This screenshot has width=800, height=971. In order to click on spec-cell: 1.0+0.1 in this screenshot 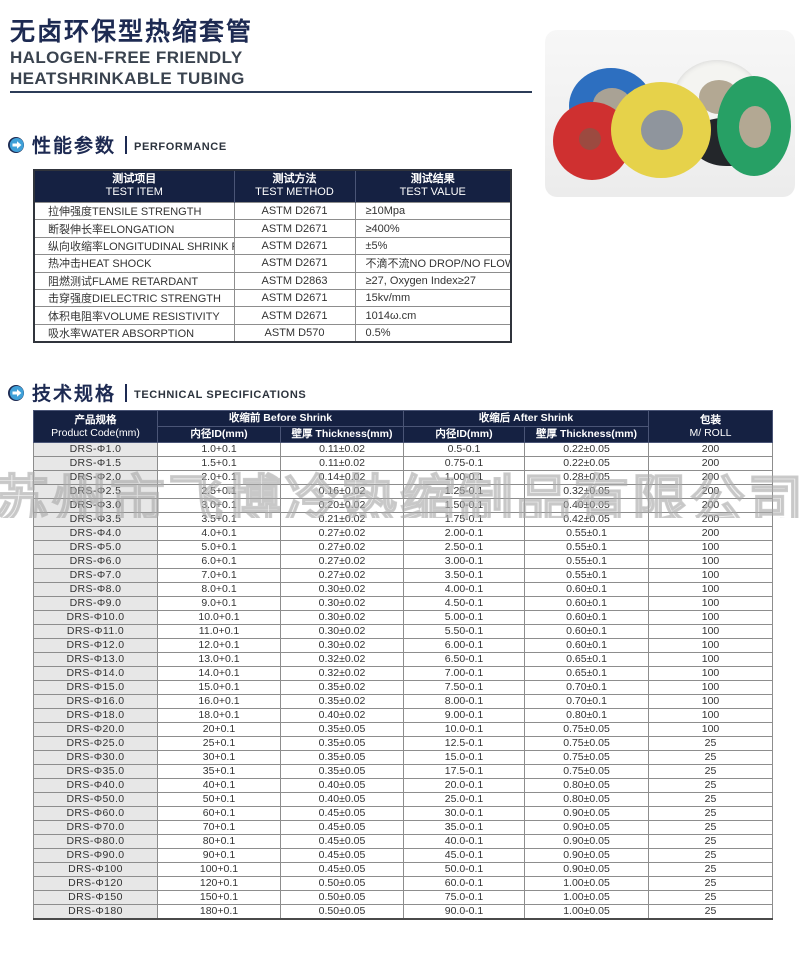, I will do `click(219, 449)`.